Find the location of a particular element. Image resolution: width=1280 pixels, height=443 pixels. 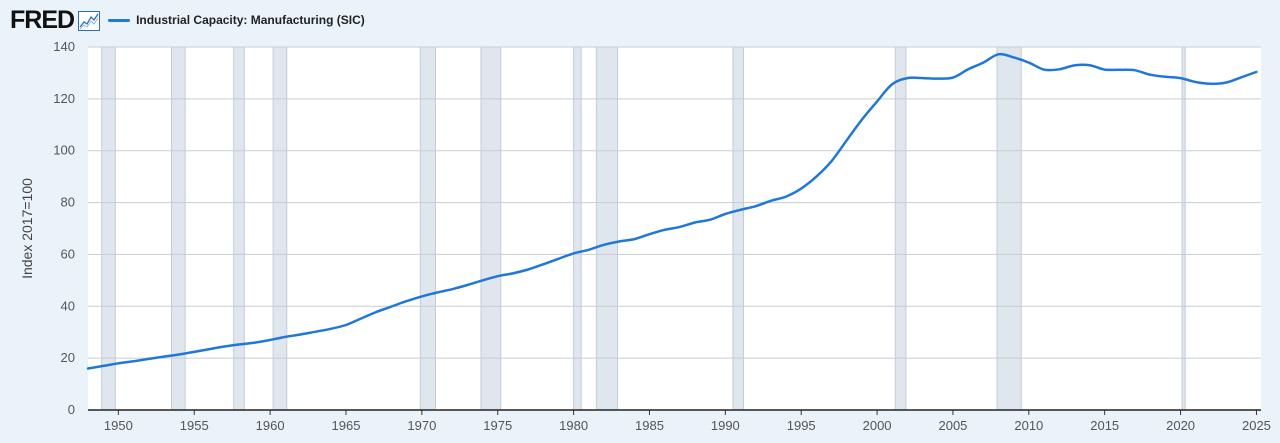

x-tick-label-1955: 1955 is located at coordinates (194, 425).